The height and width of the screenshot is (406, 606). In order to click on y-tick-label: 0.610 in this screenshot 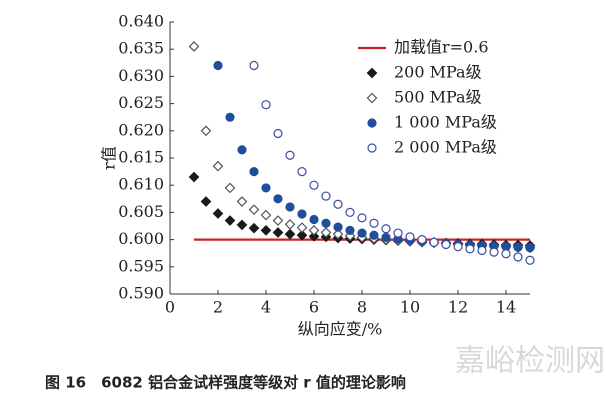, I will do `click(141, 184)`.